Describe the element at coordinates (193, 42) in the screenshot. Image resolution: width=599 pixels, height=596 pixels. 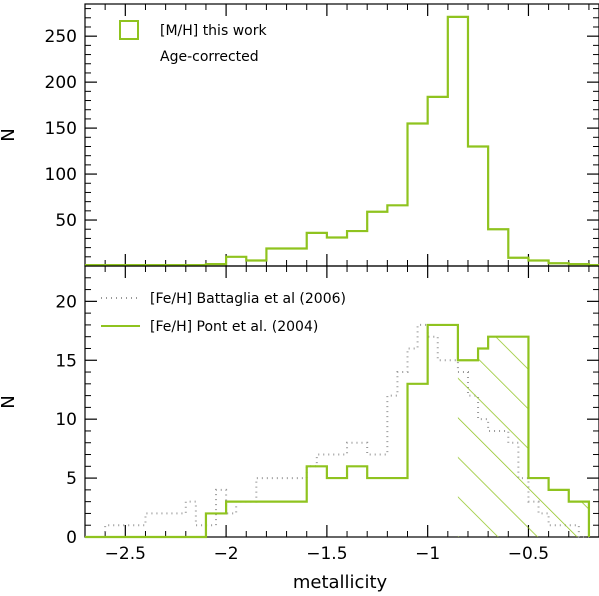
I see `top-legend: [M/H] this work Age-corrected` at that location.